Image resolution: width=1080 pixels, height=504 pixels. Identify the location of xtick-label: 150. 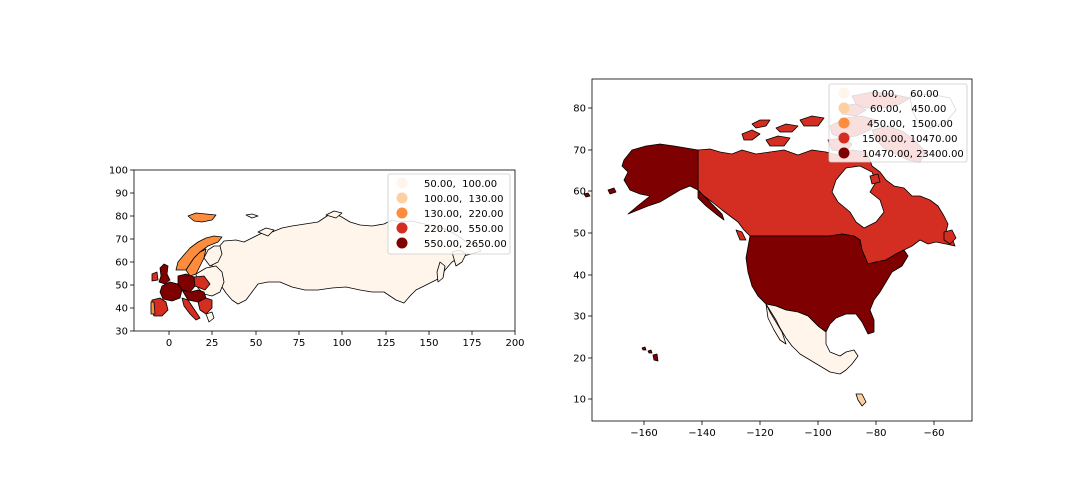
(428, 343).